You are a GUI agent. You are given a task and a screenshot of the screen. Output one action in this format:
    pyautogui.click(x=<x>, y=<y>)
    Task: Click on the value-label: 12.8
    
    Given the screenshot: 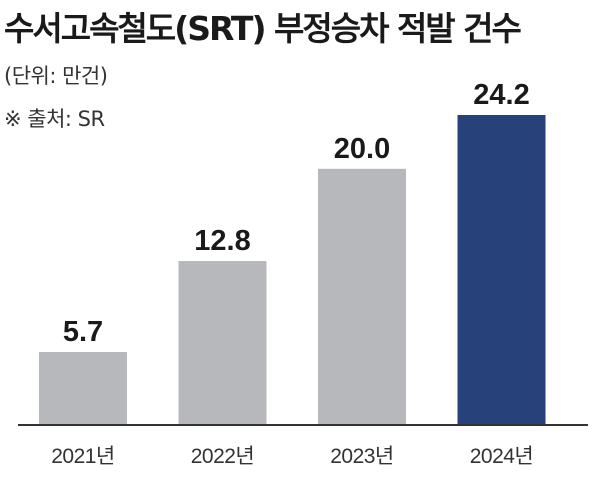 What is the action you would take?
    pyautogui.click(x=222, y=241)
    